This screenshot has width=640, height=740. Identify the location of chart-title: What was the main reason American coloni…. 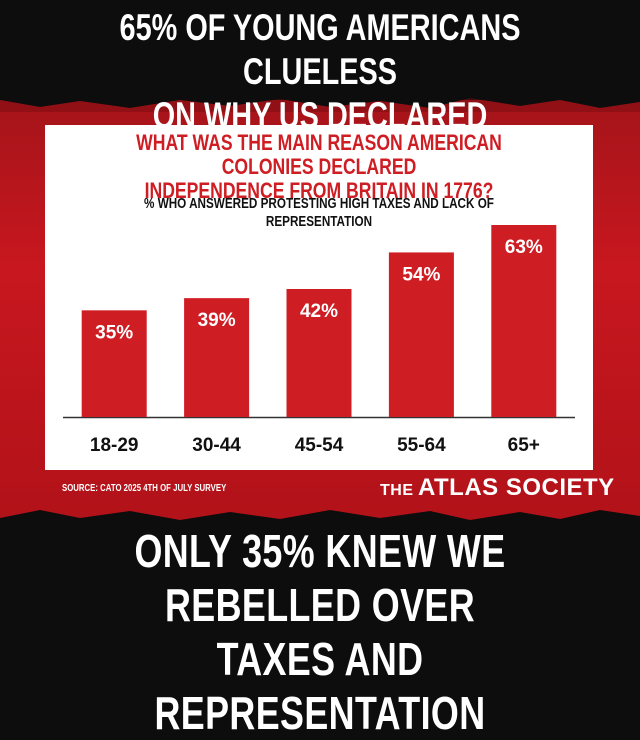
(319, 167).